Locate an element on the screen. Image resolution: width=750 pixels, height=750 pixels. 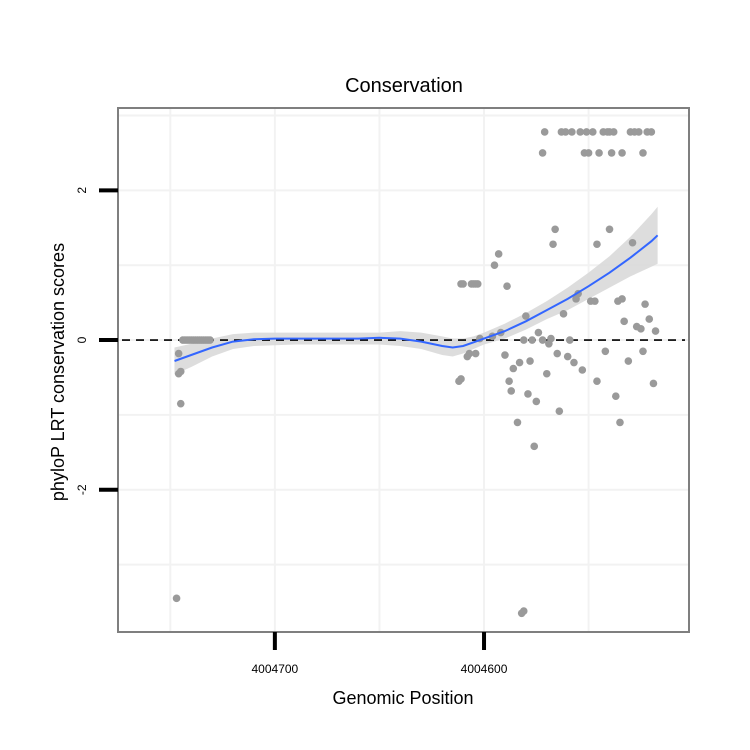
loess-fit-line is located at coordinates (416, 298).